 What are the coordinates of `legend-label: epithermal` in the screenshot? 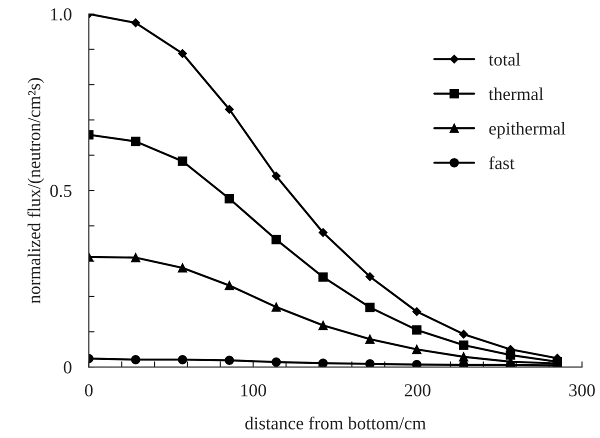 It's located at (527, 130).